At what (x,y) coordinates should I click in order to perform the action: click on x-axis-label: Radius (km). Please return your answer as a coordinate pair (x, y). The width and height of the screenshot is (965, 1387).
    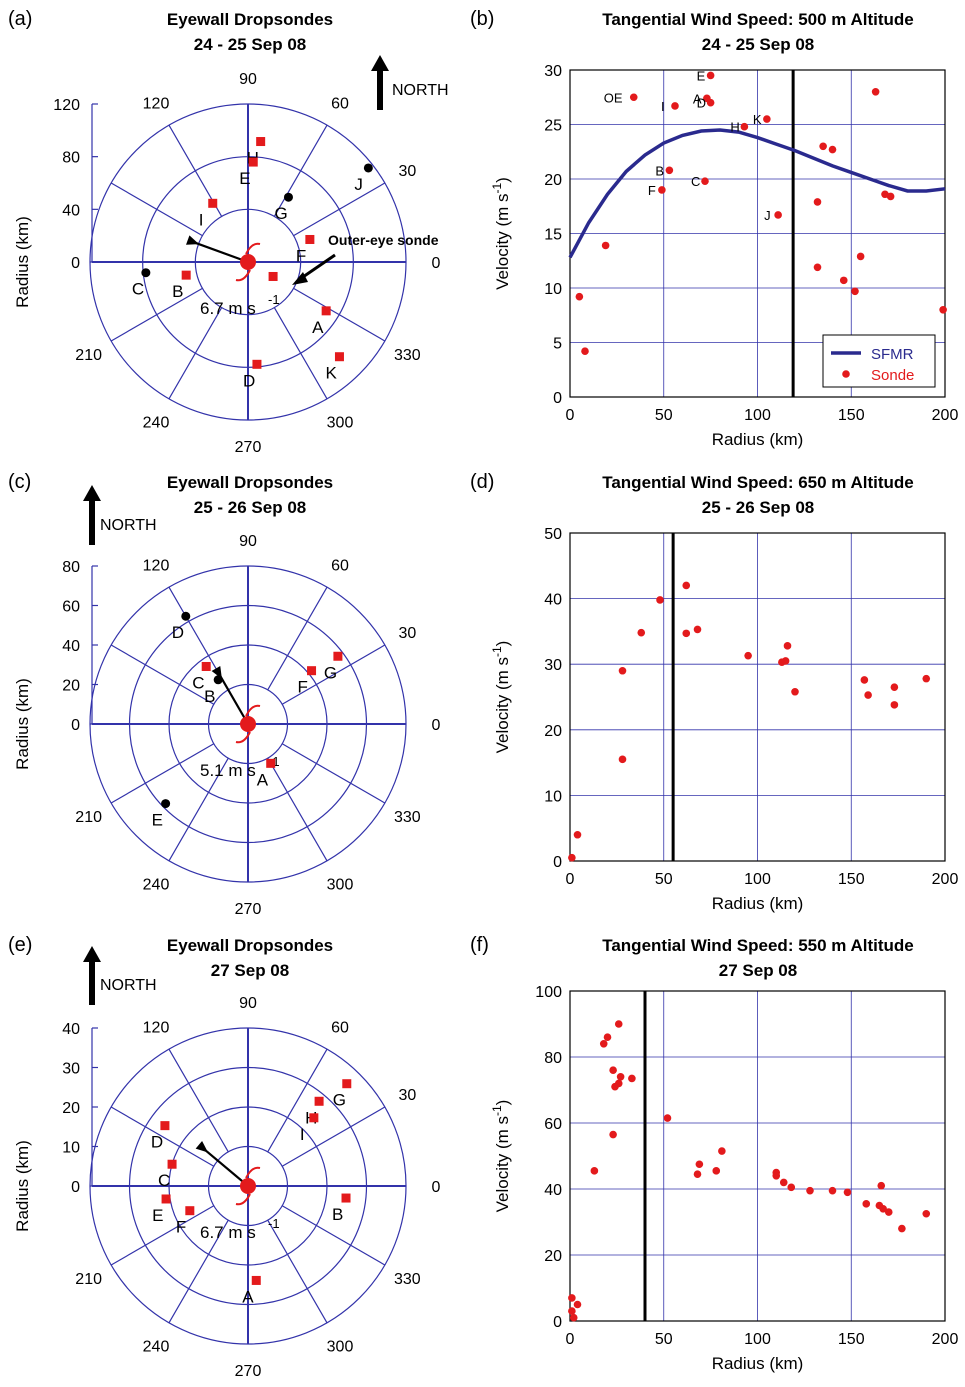
    Looking at the image, I should click on (758, 1363).